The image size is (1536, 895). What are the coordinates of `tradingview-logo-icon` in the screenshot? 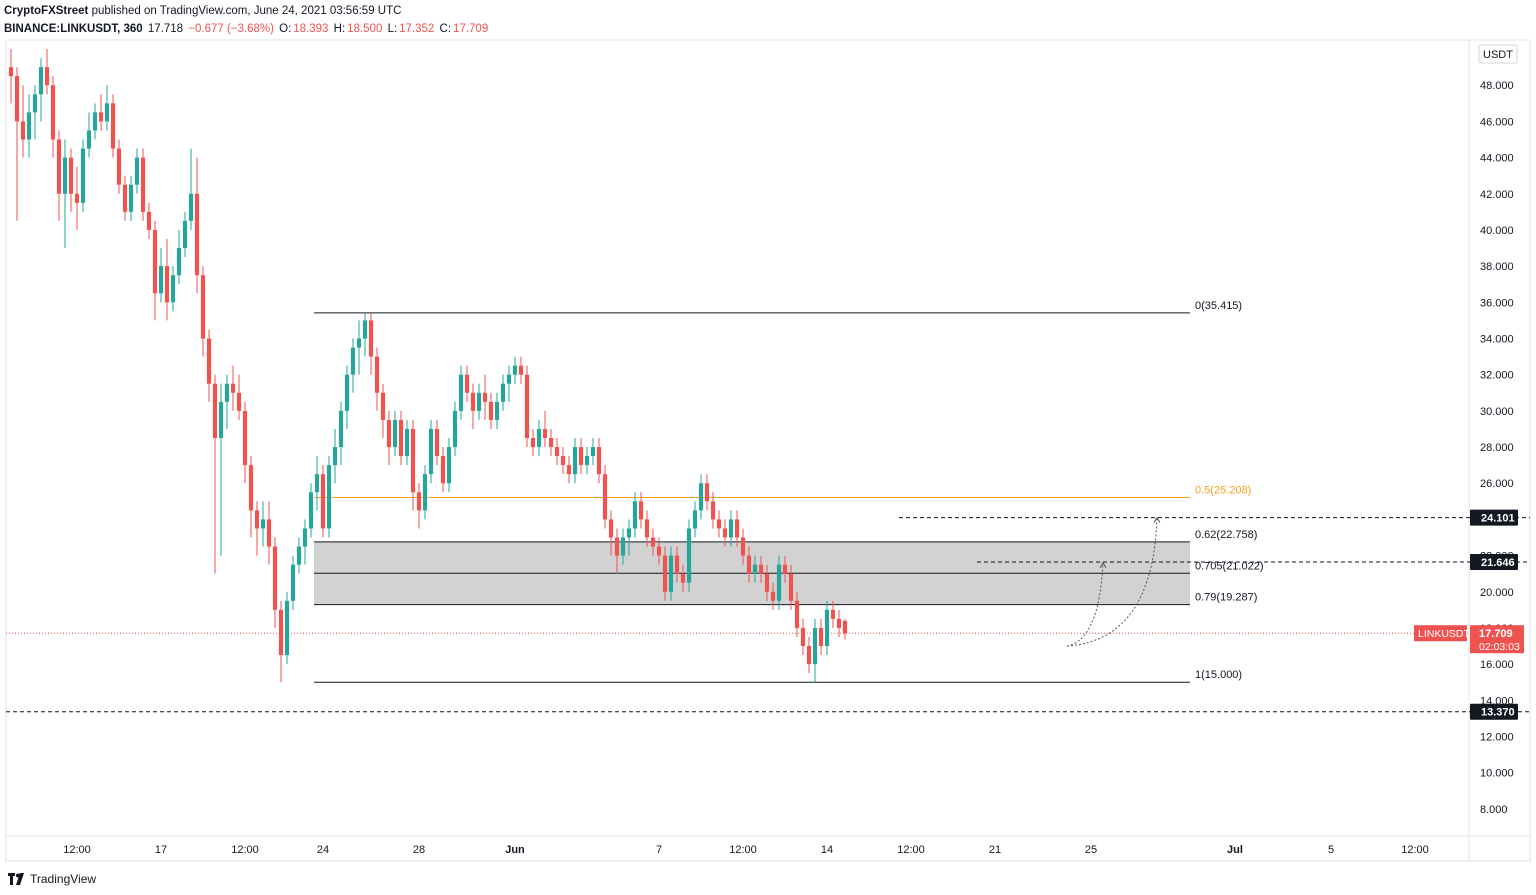 It's located at (17, 879).